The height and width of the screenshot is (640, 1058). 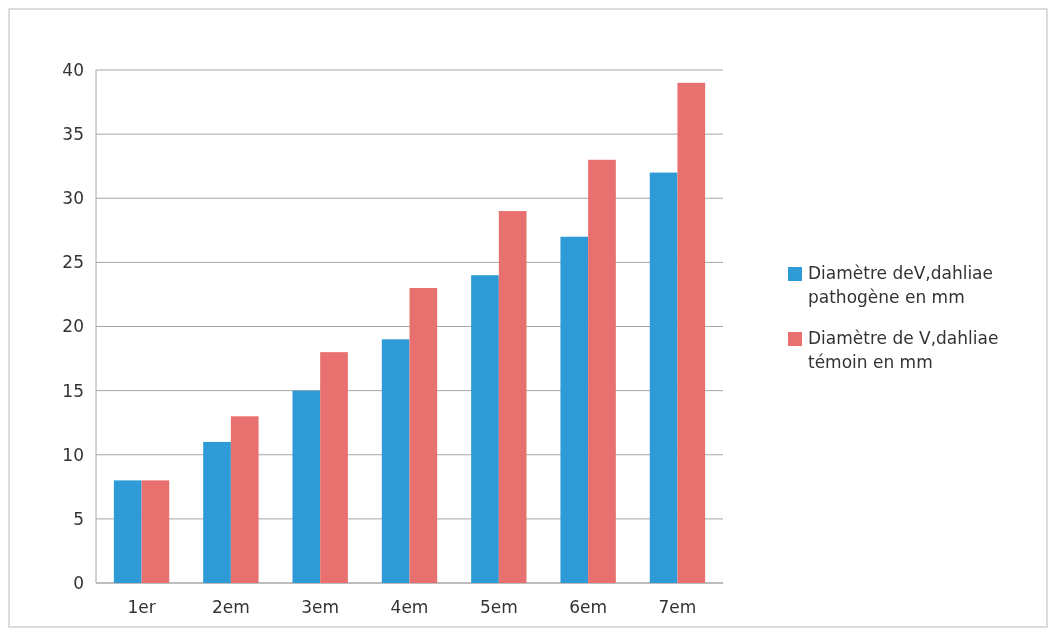 I want to click on x-tick-label: 3em, so click(x=320, y=607).